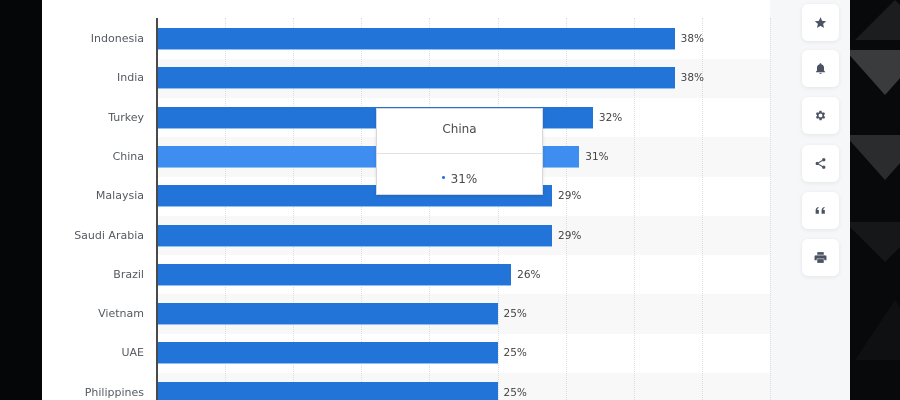 Image resolution: width=900 pixels, height=400 pixels. Describe the element at coordinates (610, 117) in the screenshot. I see `value-label: 32%` at that location.